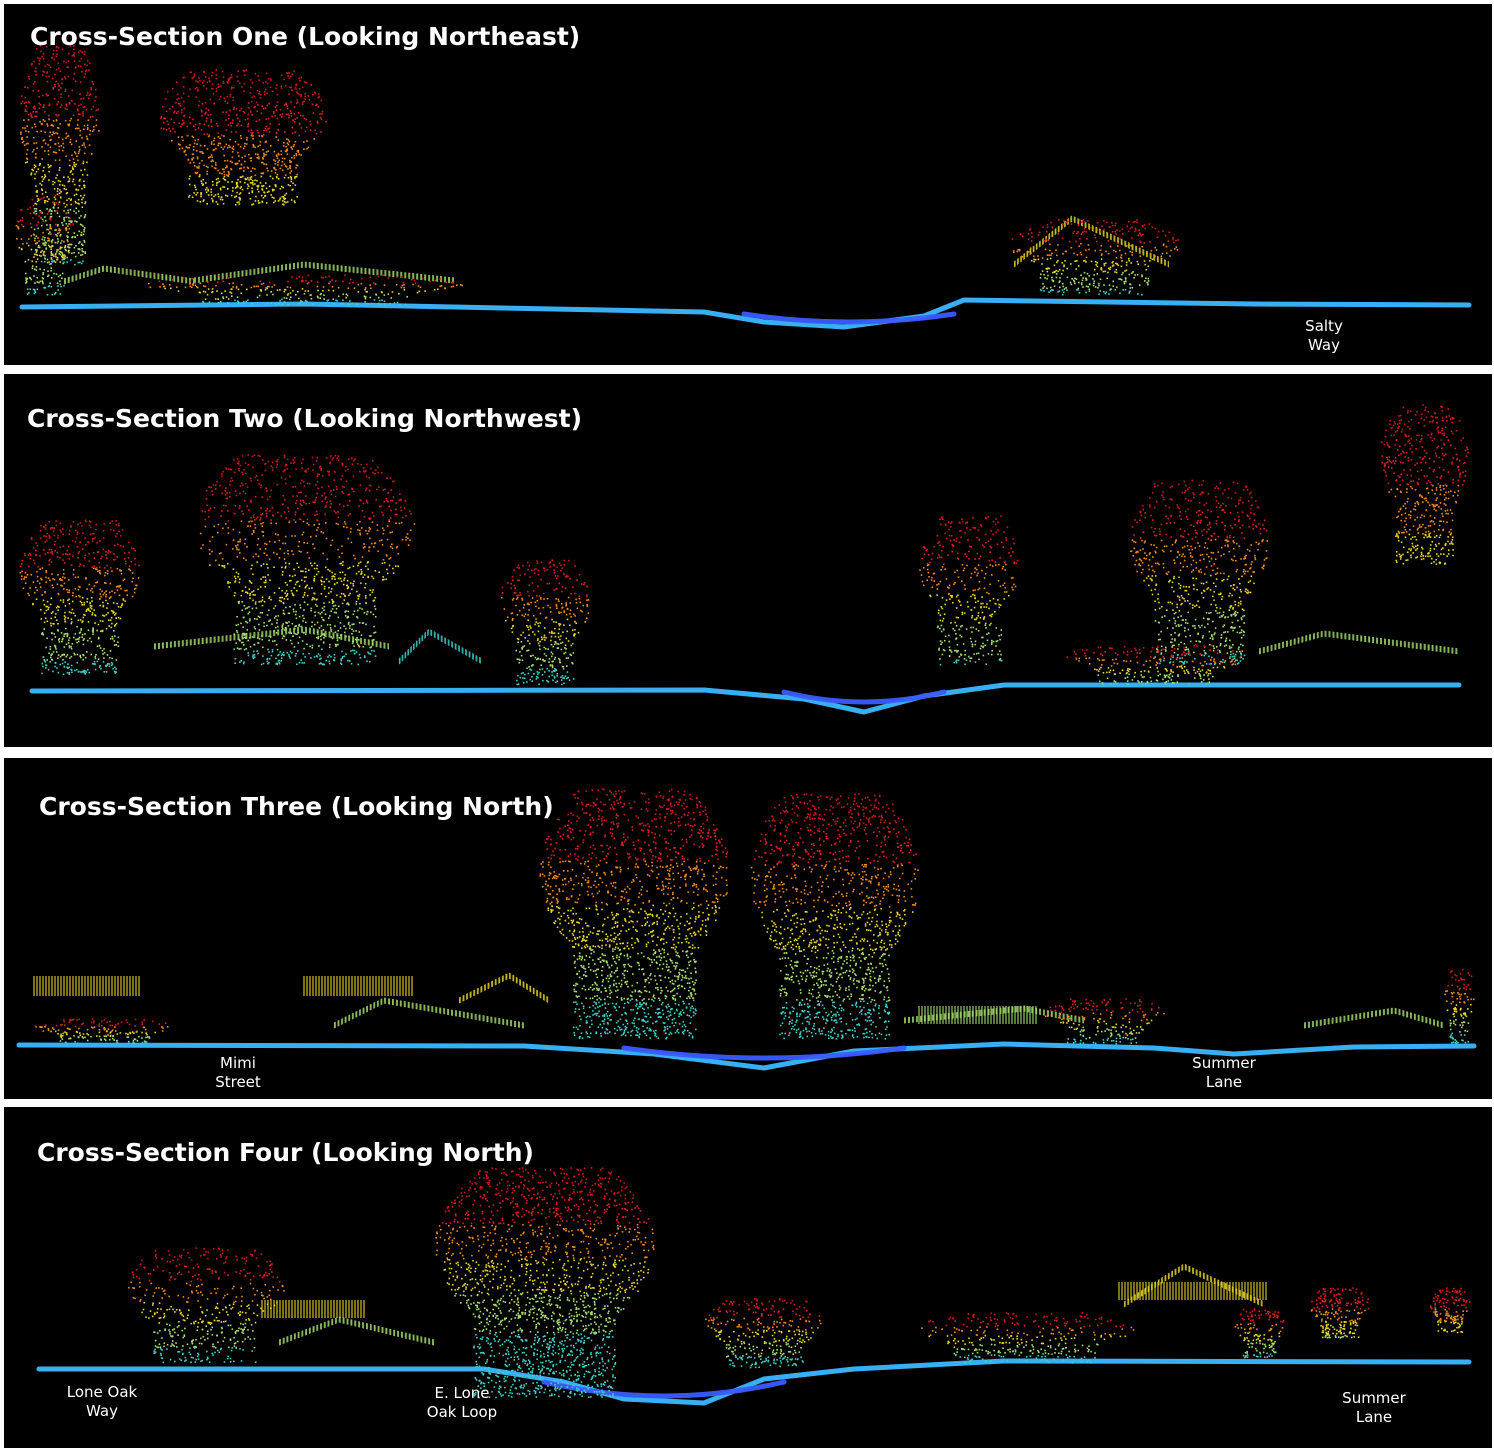  I want to click on panel-title: Cross-Section Four (Looking North), so click(285, 1152).